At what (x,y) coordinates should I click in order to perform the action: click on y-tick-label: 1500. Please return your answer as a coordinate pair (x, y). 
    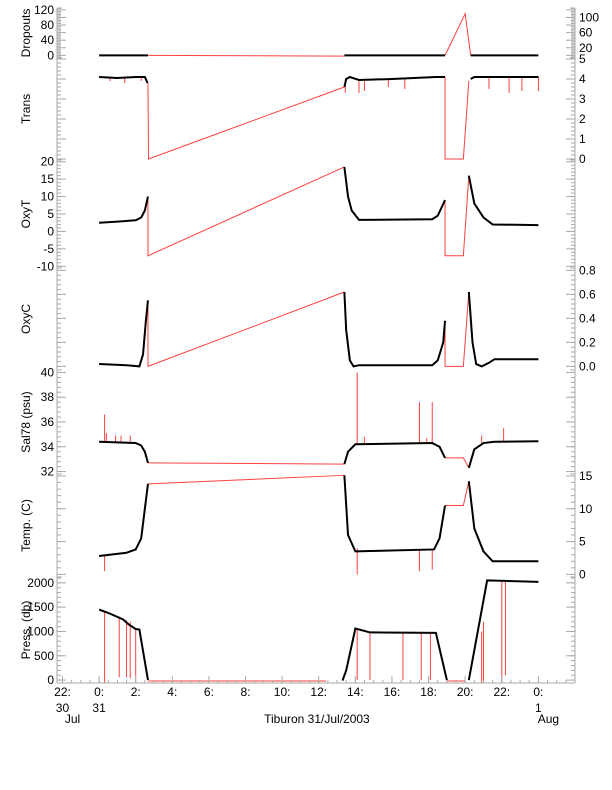
    Looking at the image, I should click on (40, 607).